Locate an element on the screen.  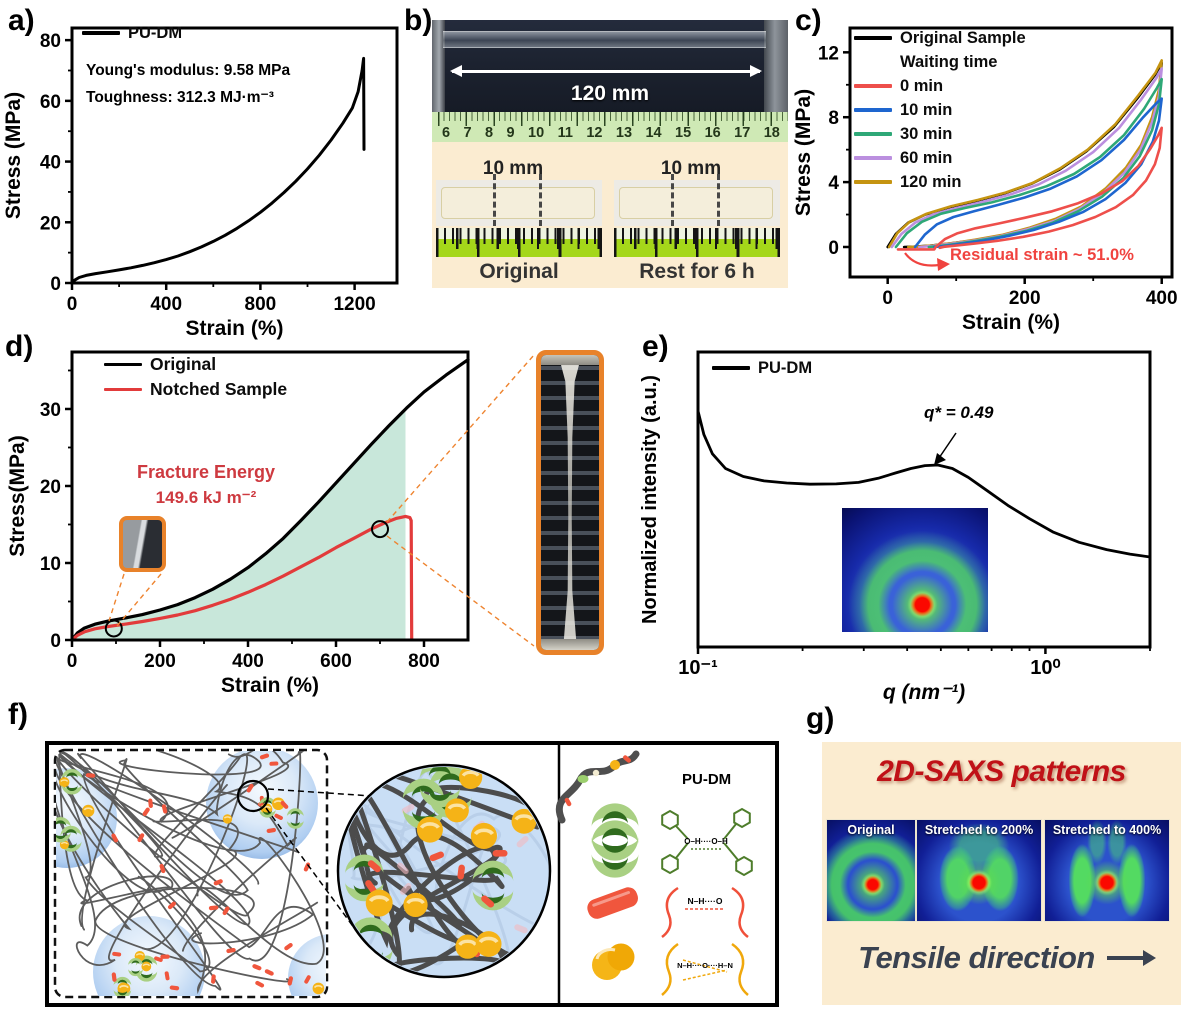
dashed-region-box is located at coordinates (191, 873).